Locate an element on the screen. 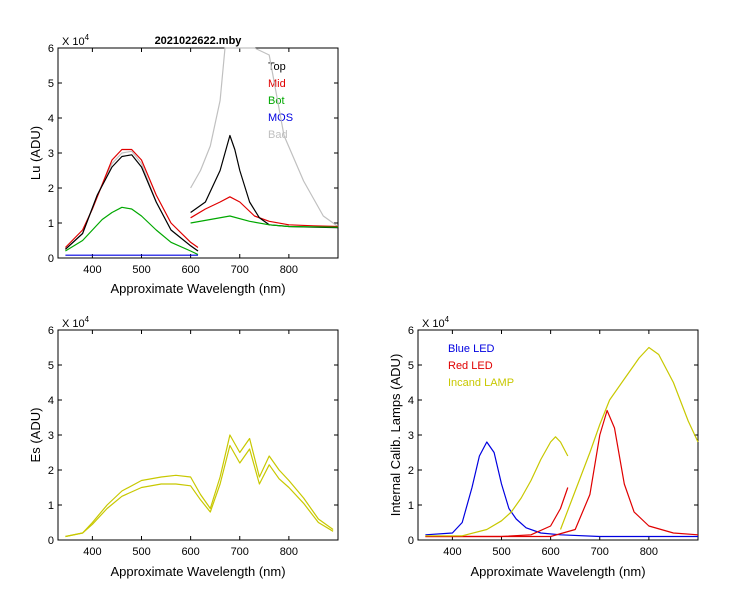  lu-y-tick-label: 2 is located at coordinates (51, 189).